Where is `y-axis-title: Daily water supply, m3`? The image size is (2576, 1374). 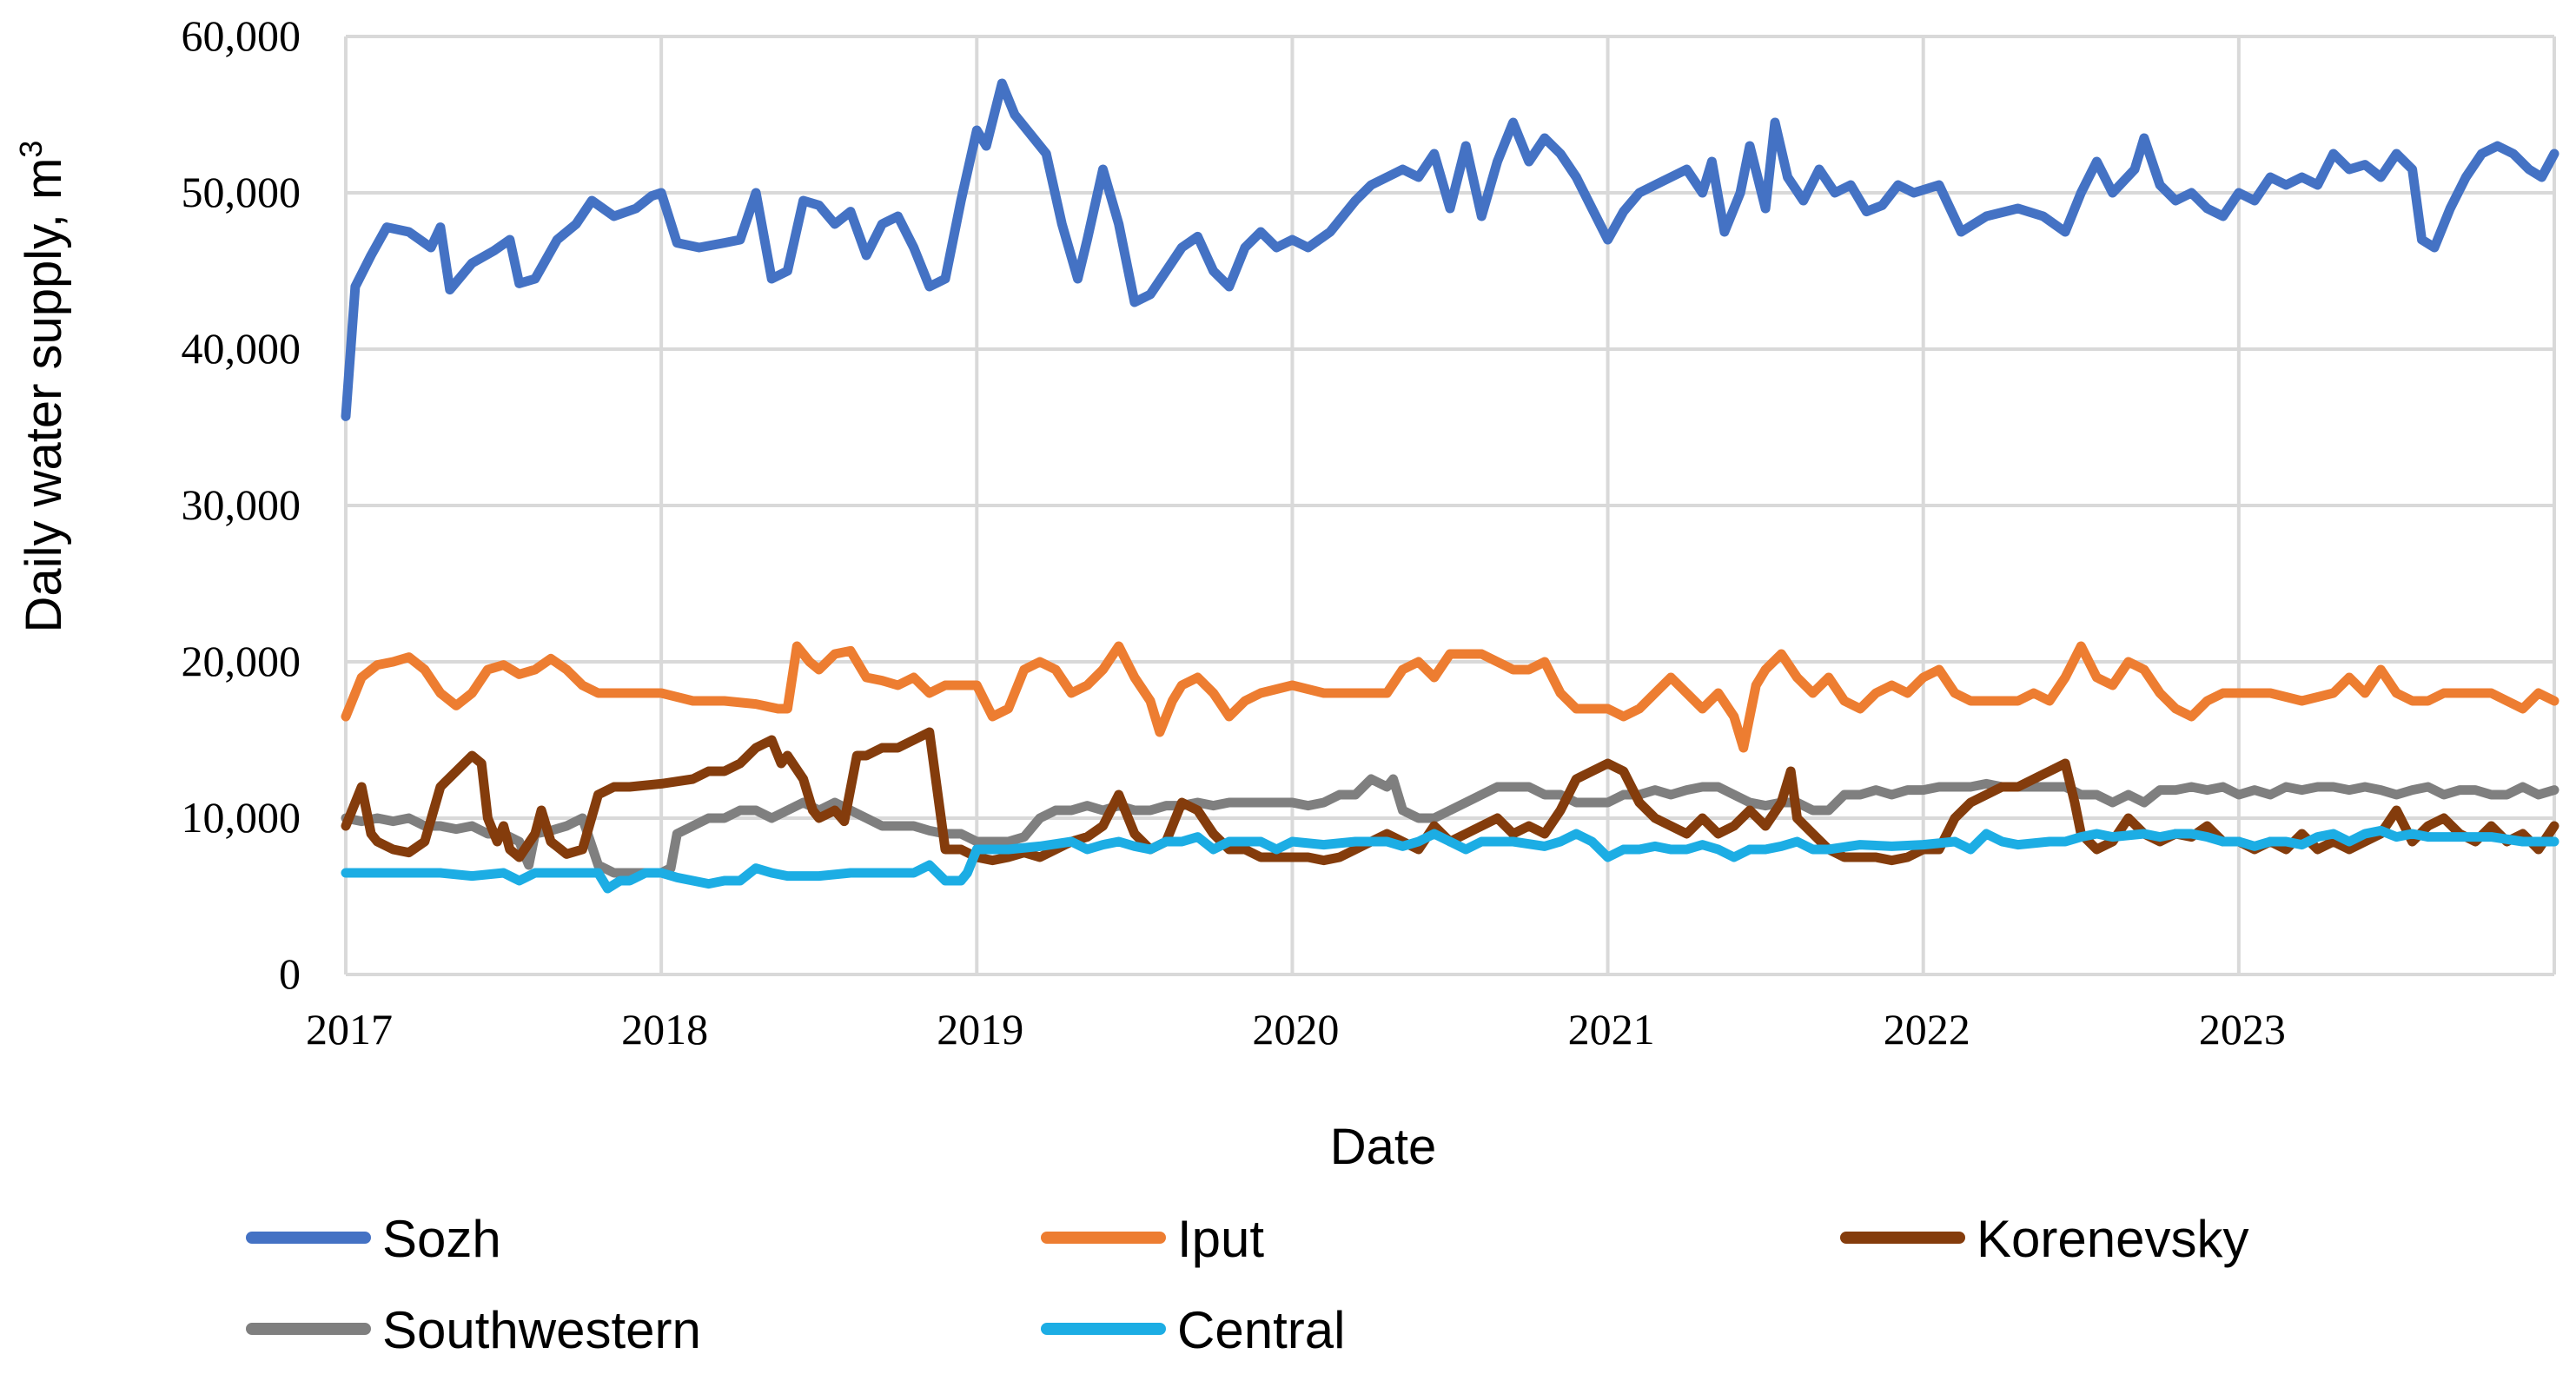 y-axis-title: Daily water supply, m3 is located at coordinates (42, 387).